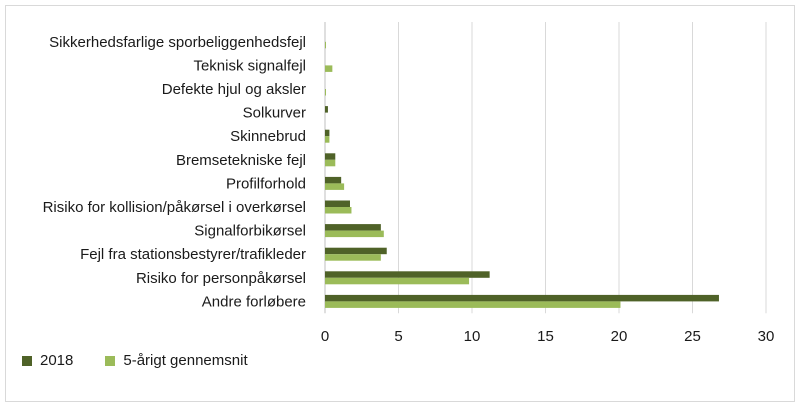 This screenshot has width=802, height=410. I want to click on category-label: Solkurver, so click(274, 113).